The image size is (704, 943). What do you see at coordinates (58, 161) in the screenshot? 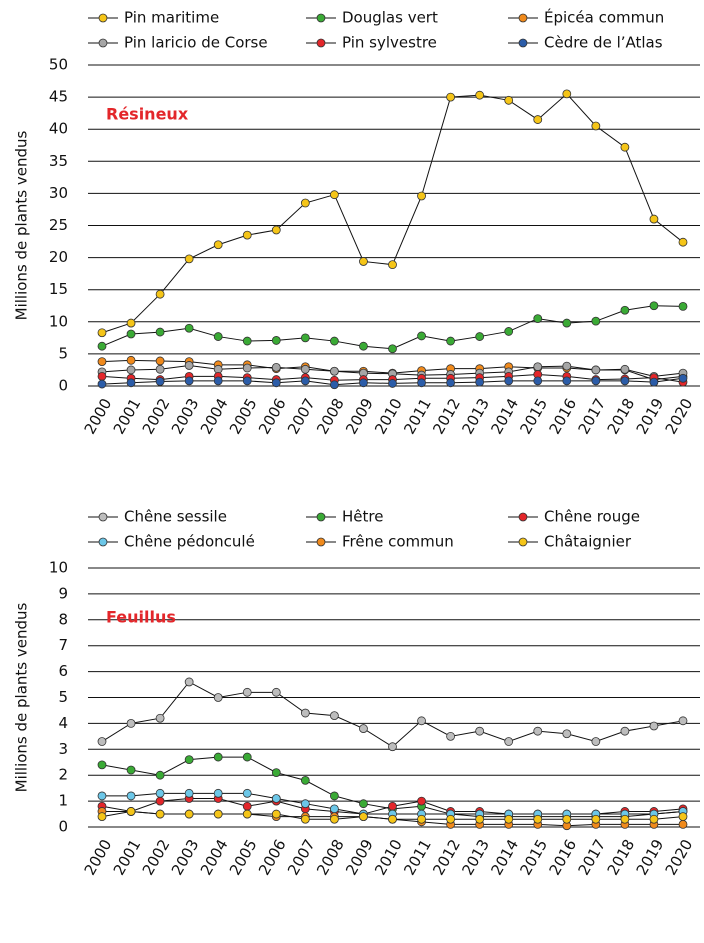
I see `y-tick-label: 35` at bounding box center [58, 161].